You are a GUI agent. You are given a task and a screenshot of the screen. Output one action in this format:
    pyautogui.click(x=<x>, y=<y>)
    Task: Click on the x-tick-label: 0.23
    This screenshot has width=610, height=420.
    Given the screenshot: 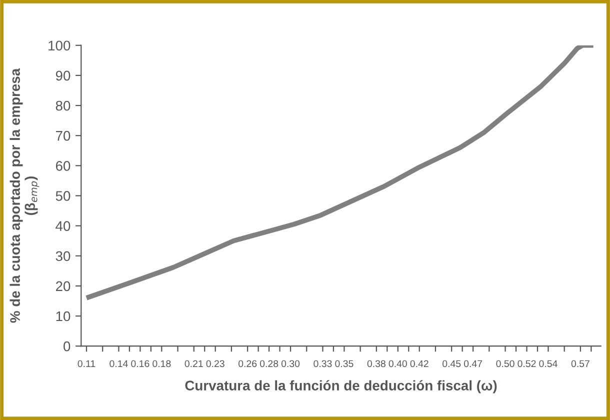 What is the action you would take?
    pyautogui.click(x=215, y=364)
    